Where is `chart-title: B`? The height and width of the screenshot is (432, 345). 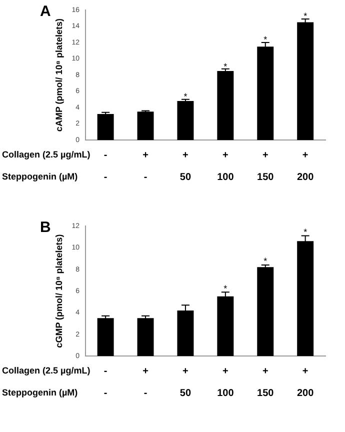
chart-title: B is located at coordinates (45, 227).